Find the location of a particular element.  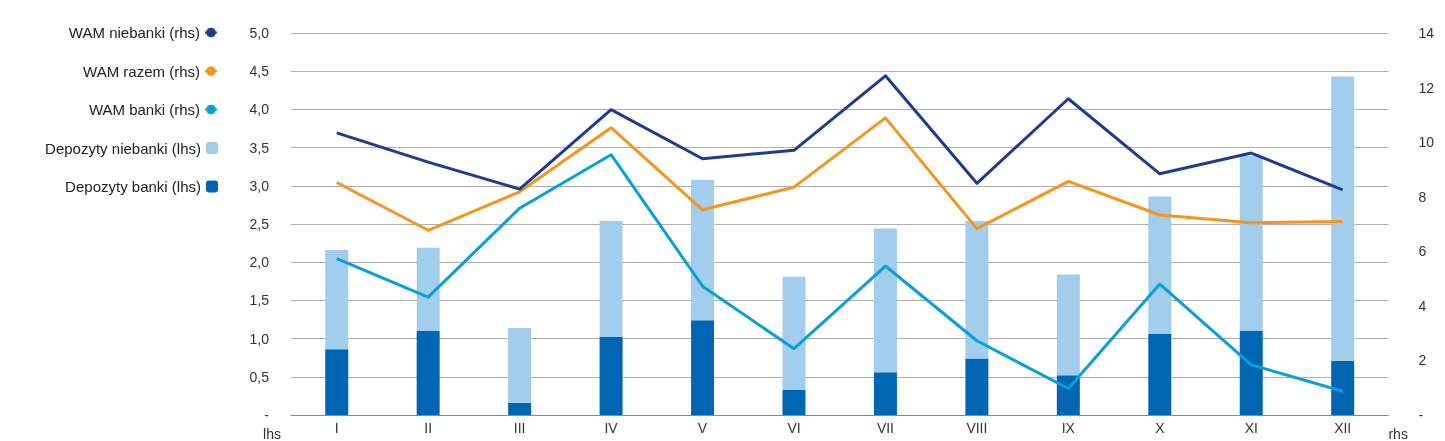

x-tick-label: II is located at coordinates (428, 428).